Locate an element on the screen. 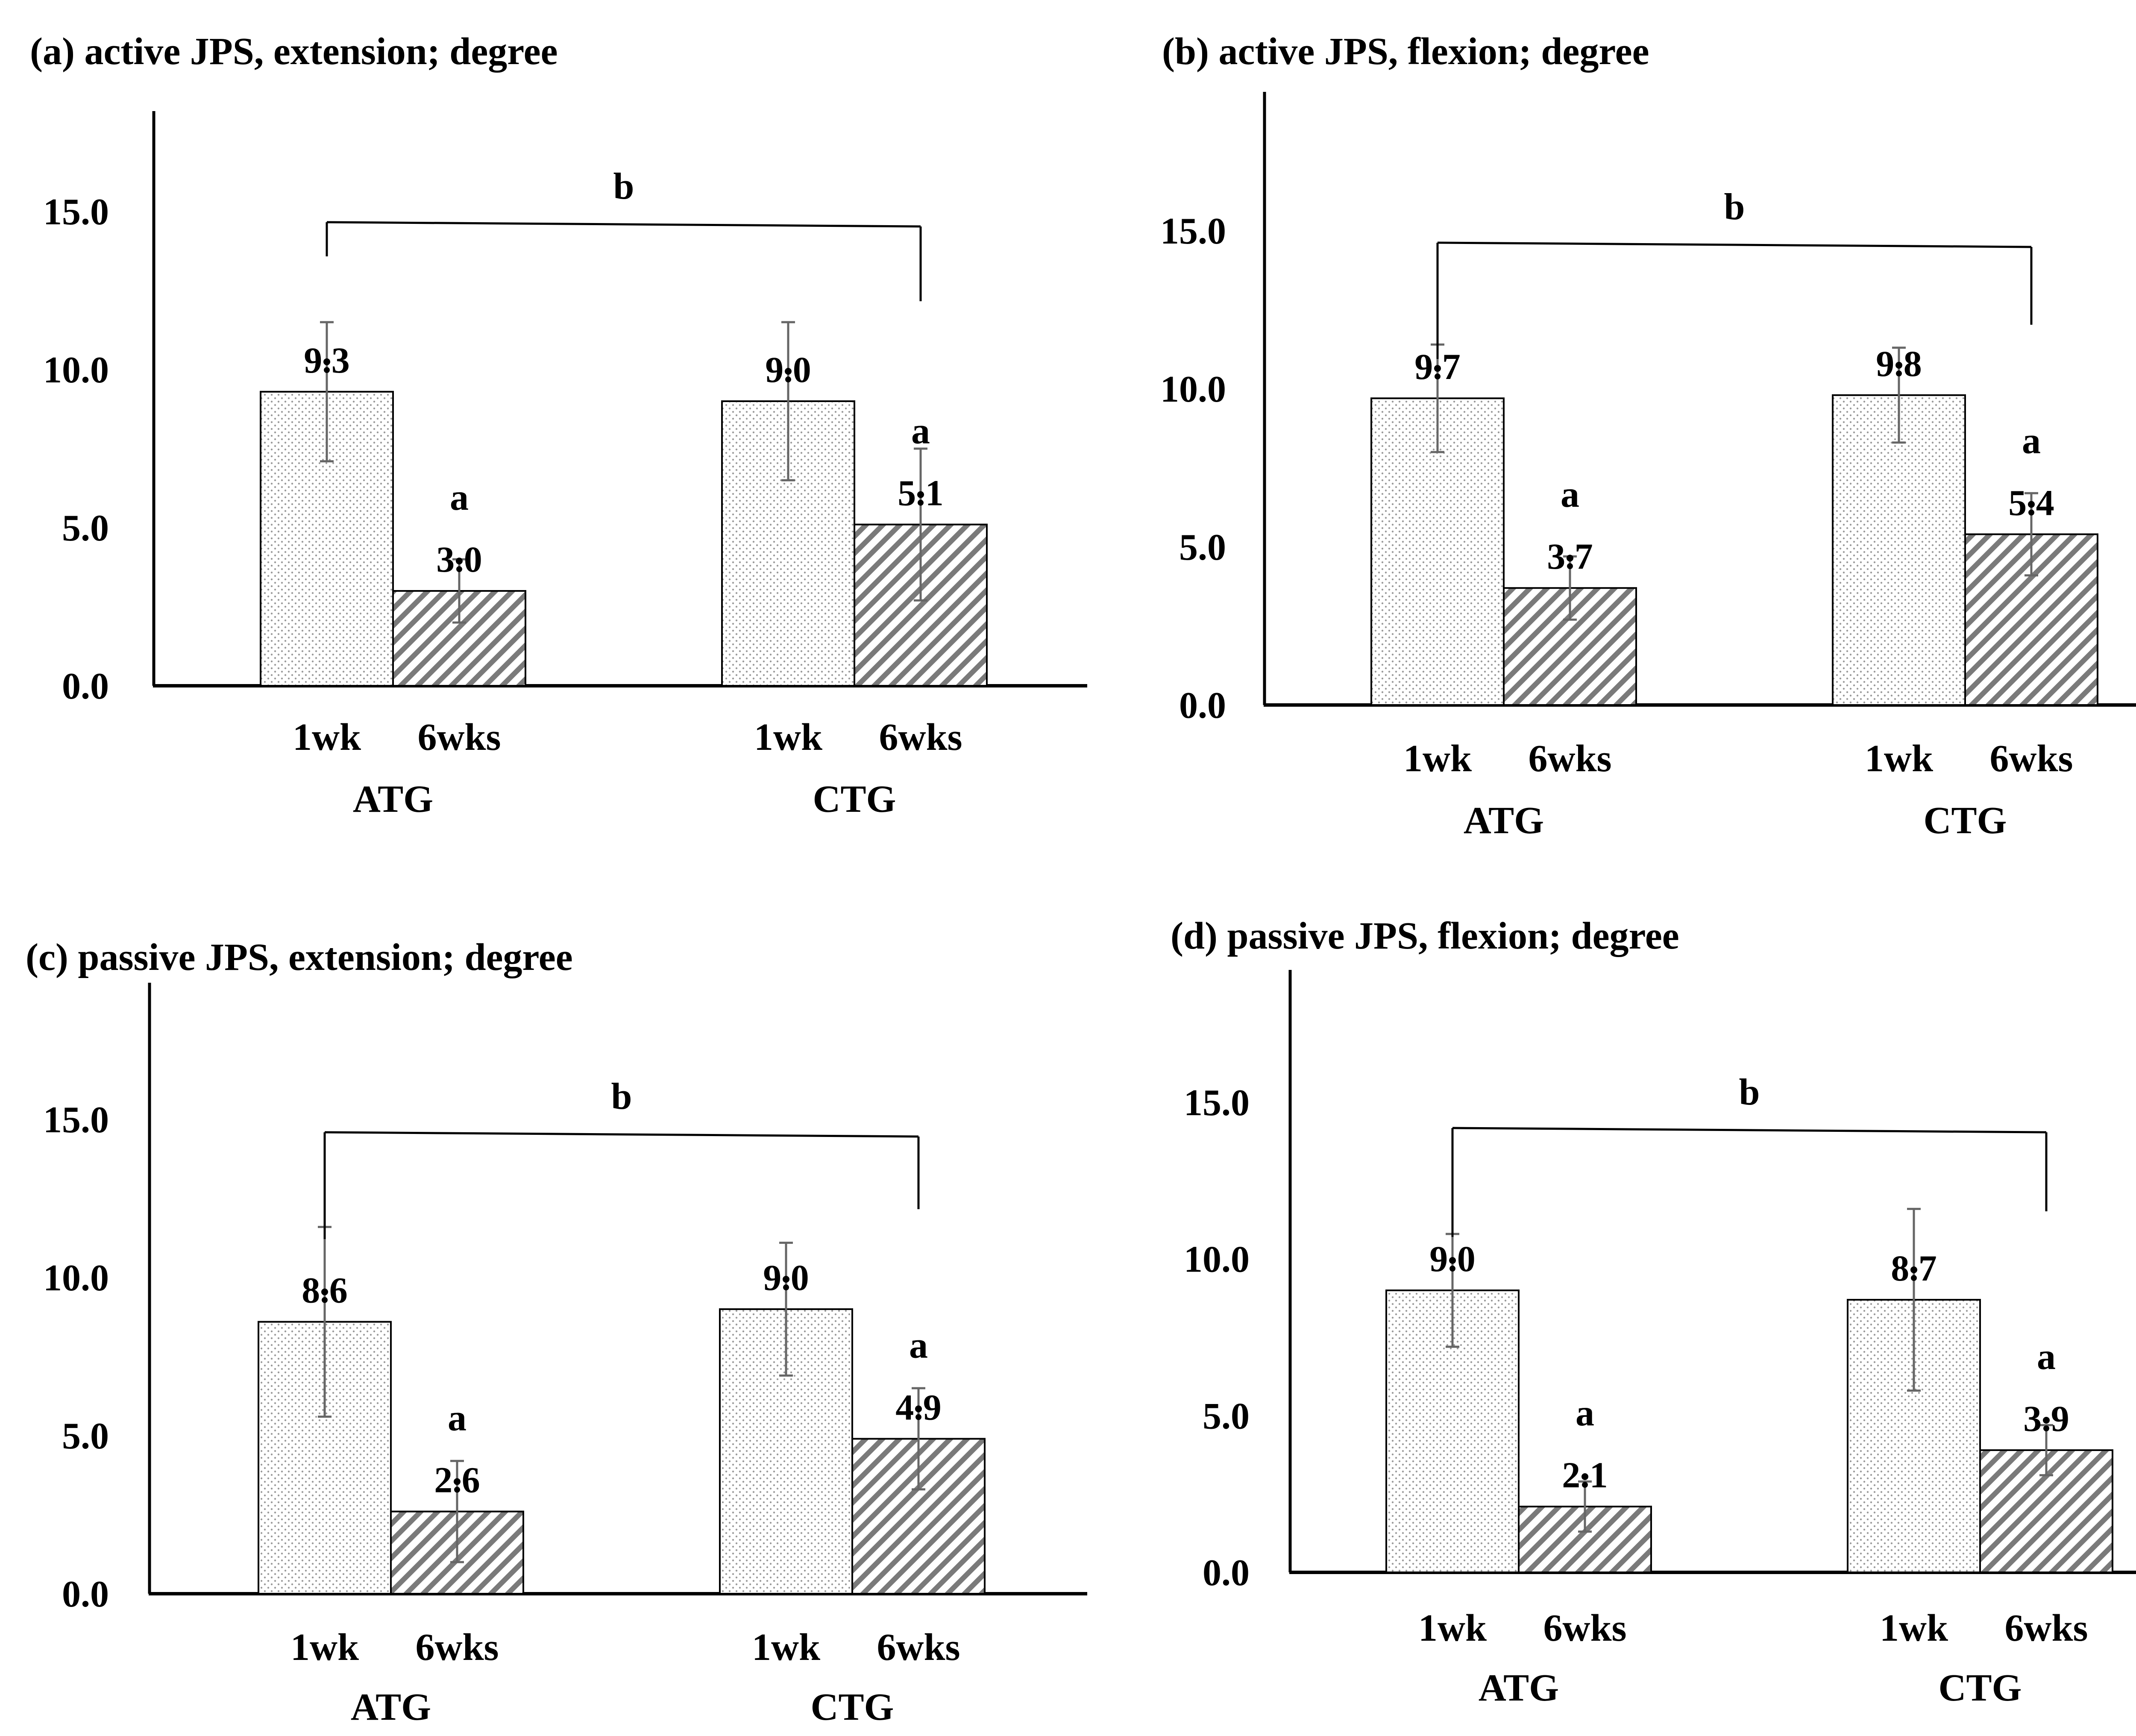  chart-title: (a) active JPS, extension; degree is located at coordinates (294, 51).